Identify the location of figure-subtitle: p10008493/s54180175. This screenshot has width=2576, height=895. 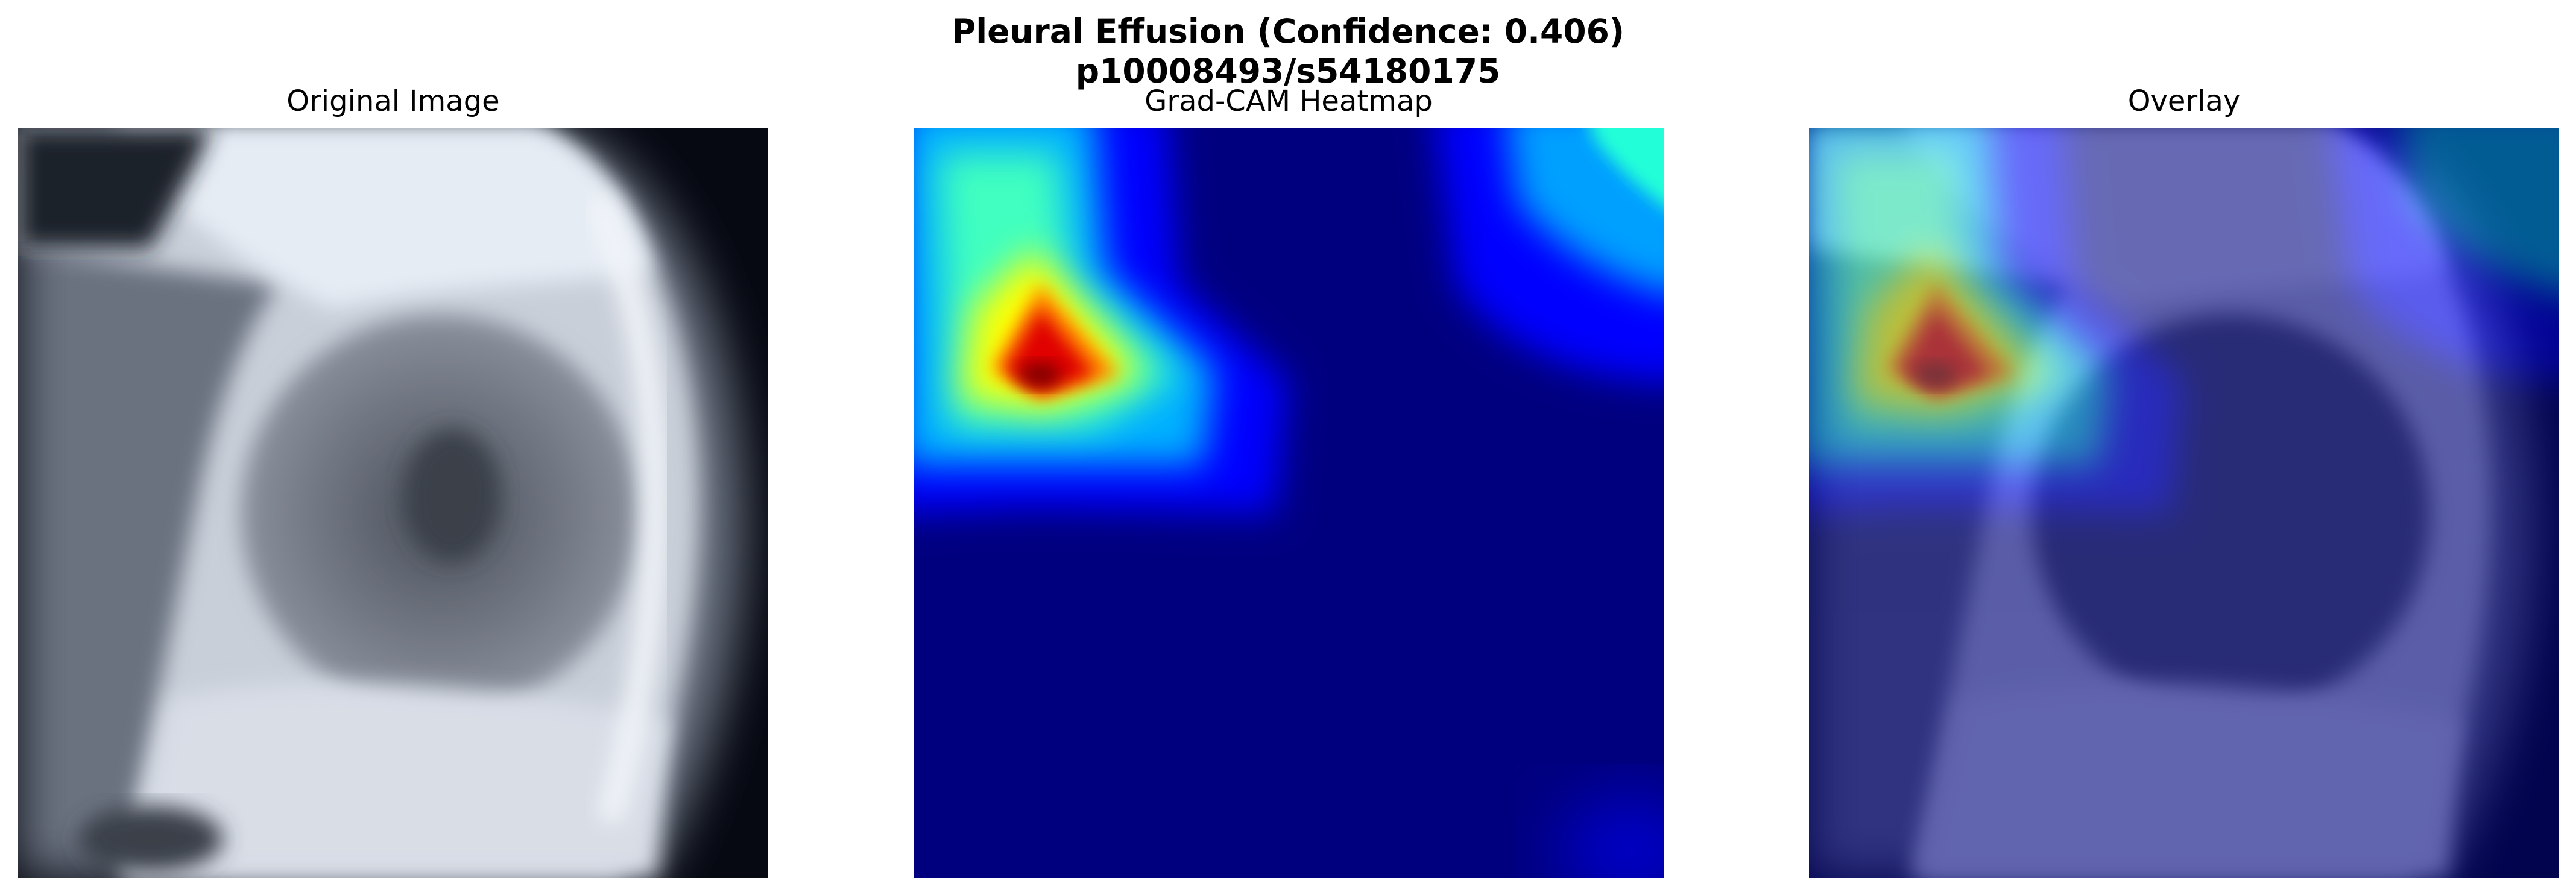
(1288, 71).